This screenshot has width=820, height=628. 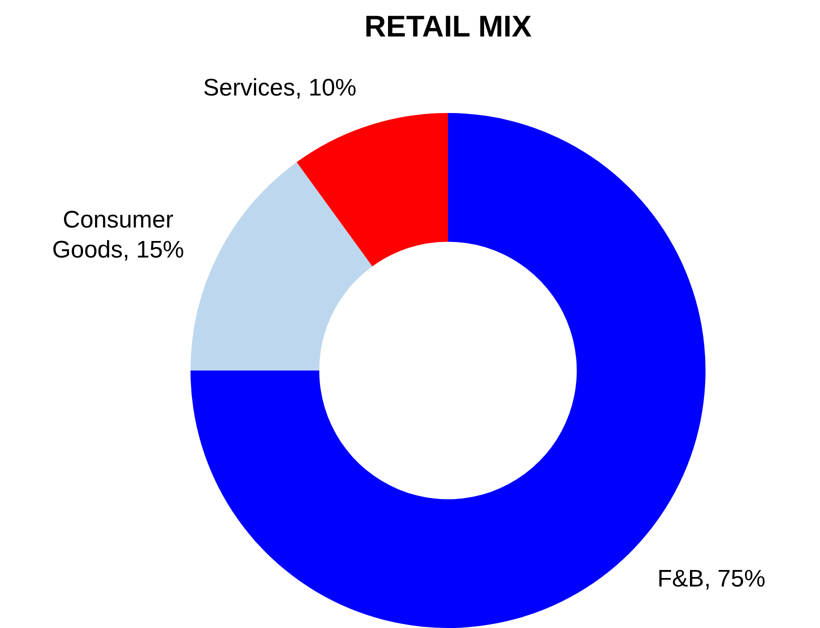 What do you see at coordinates (118, 235) in the screenshot?
I see `slice-label: Consumer Goods, 15%` at bounding box center [118, 235].